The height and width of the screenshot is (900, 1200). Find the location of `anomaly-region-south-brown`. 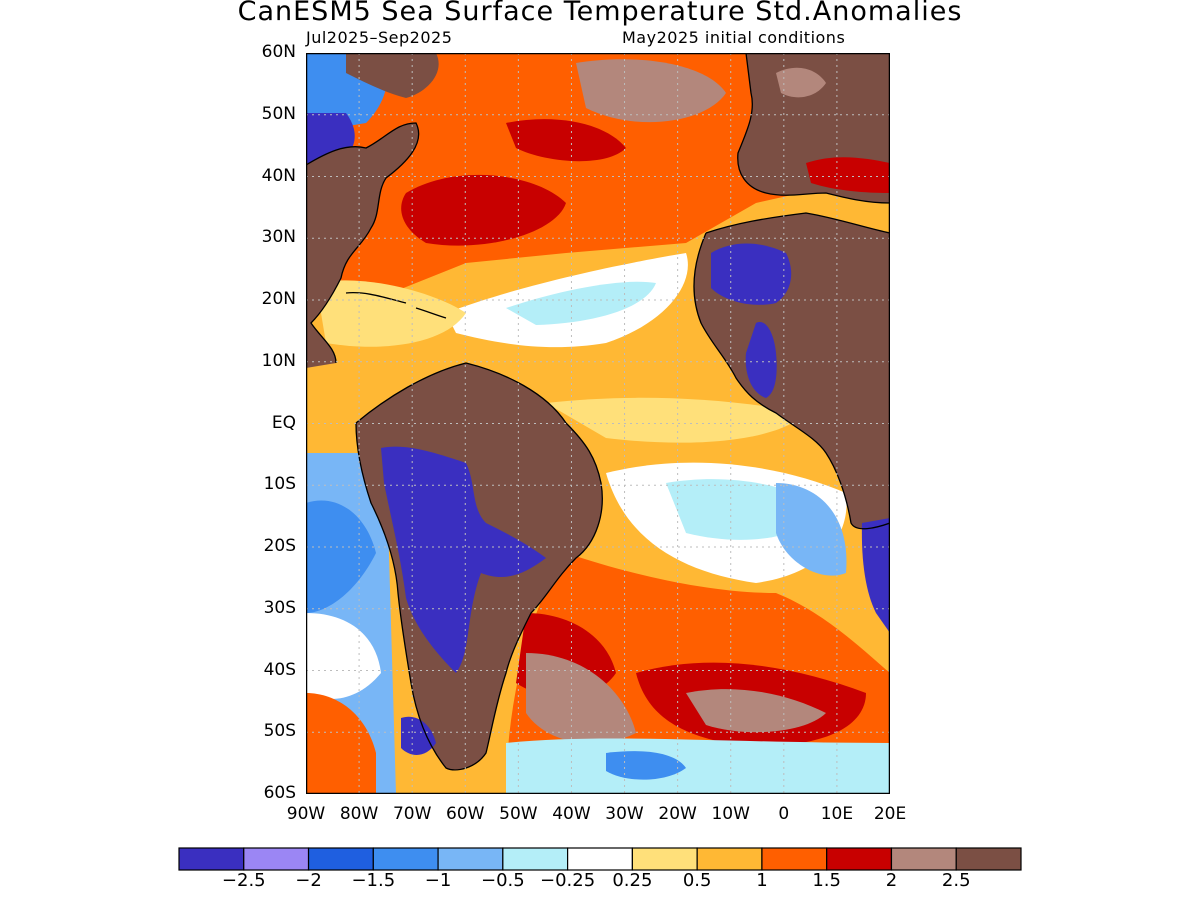

anomaly-region-south-brown is located at coordinates (756, 711).